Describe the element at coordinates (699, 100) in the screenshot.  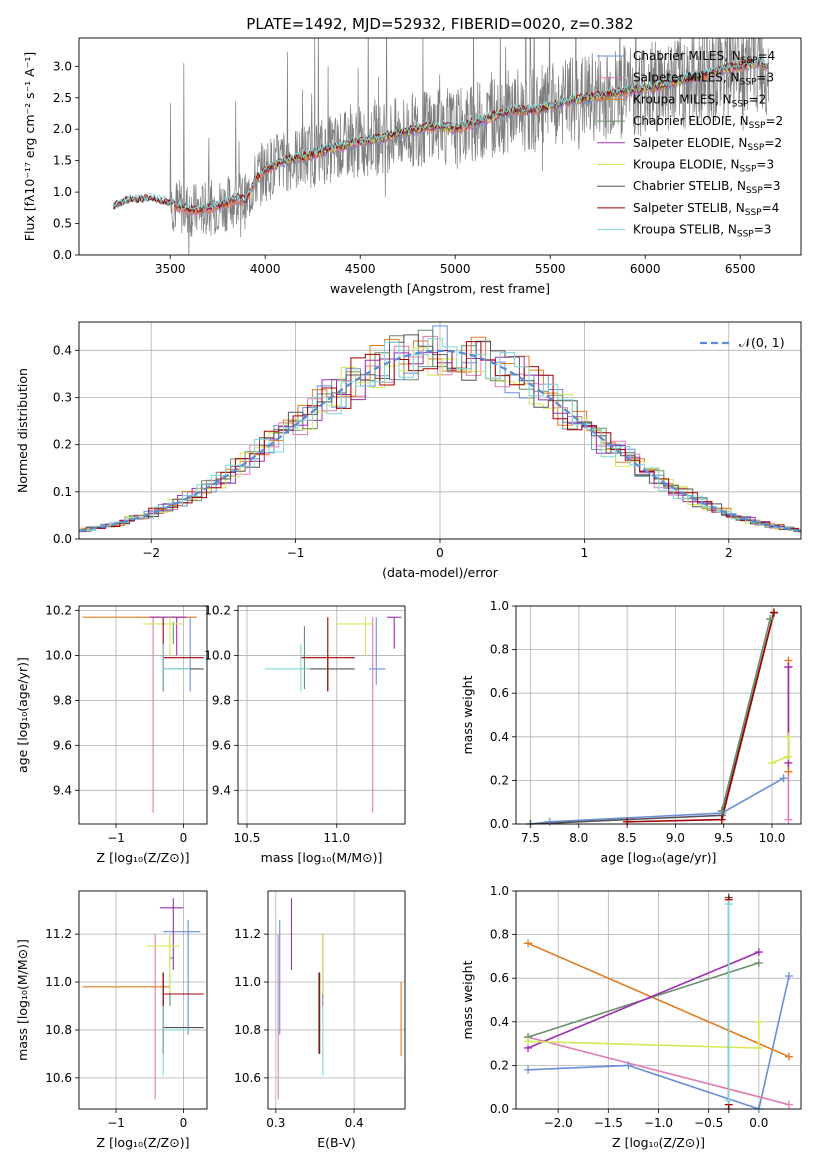
I see `legend-entry-label: Kroupa MILES, NSSP=2` at that location.